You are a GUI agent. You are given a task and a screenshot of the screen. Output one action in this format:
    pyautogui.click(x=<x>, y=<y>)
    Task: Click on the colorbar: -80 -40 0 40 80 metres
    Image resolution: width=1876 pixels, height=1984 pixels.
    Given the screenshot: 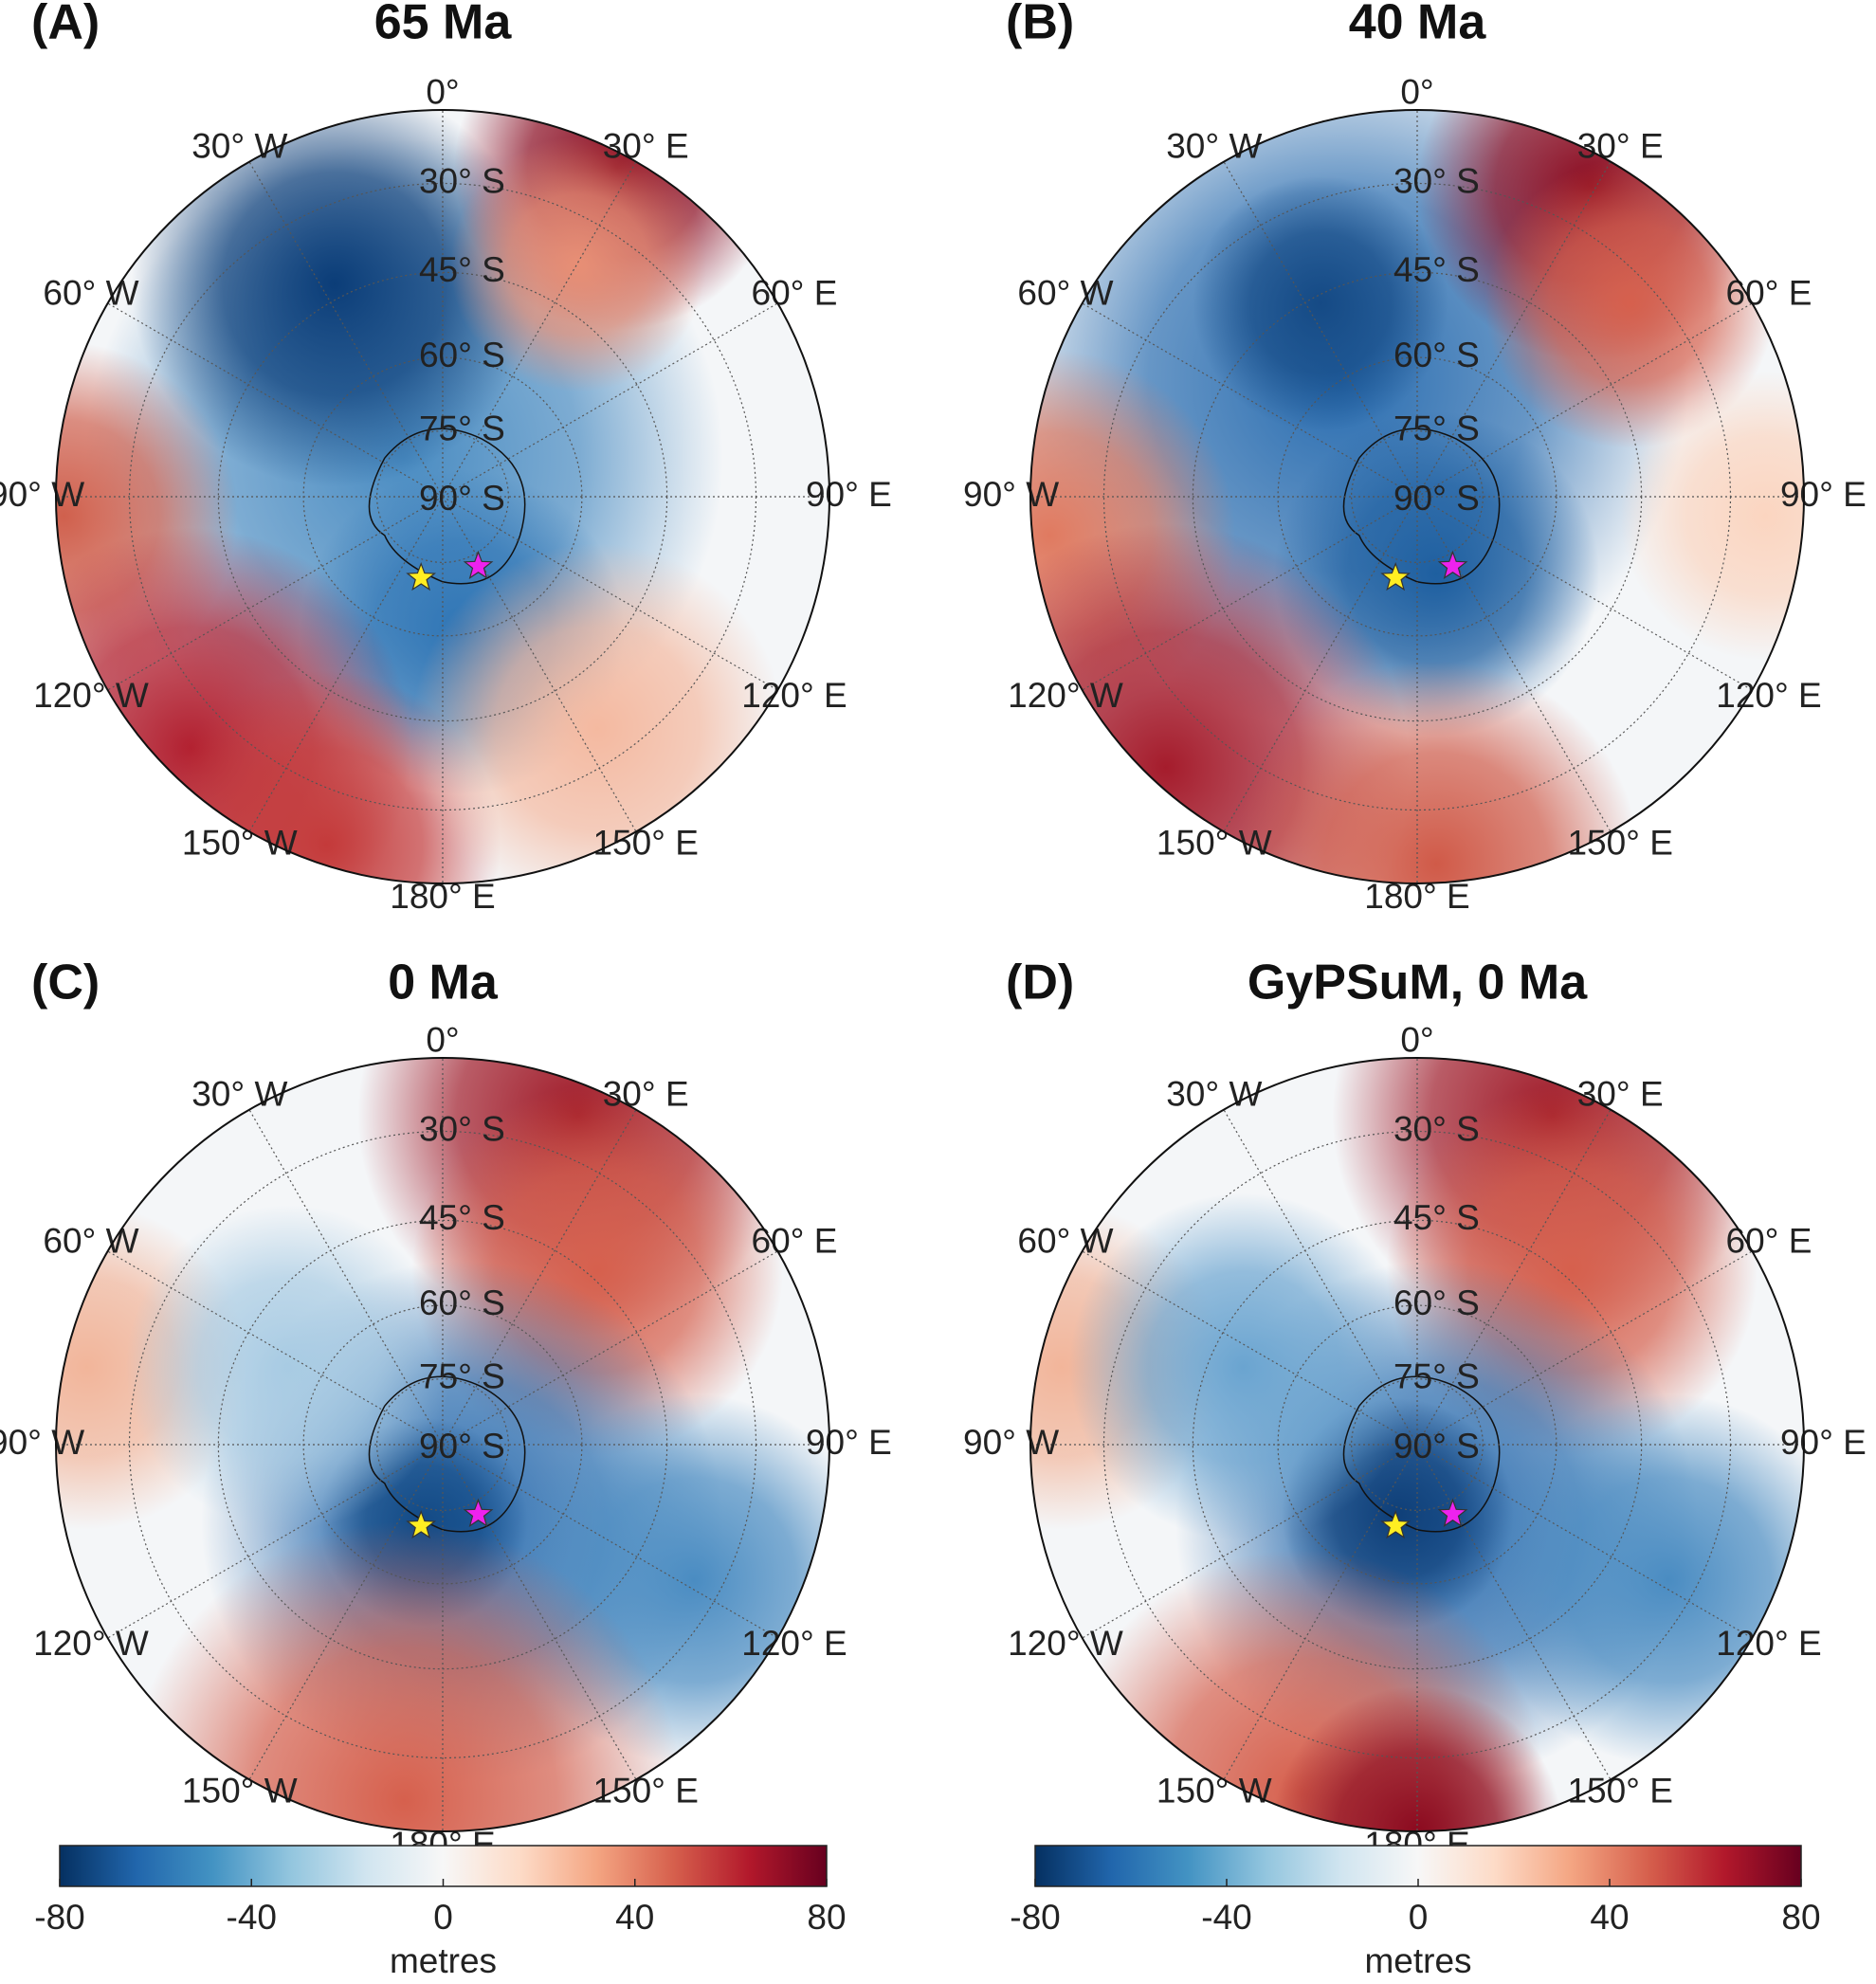 What is the action you would take?
    pyautogui.click(x=440, y=1912)
    